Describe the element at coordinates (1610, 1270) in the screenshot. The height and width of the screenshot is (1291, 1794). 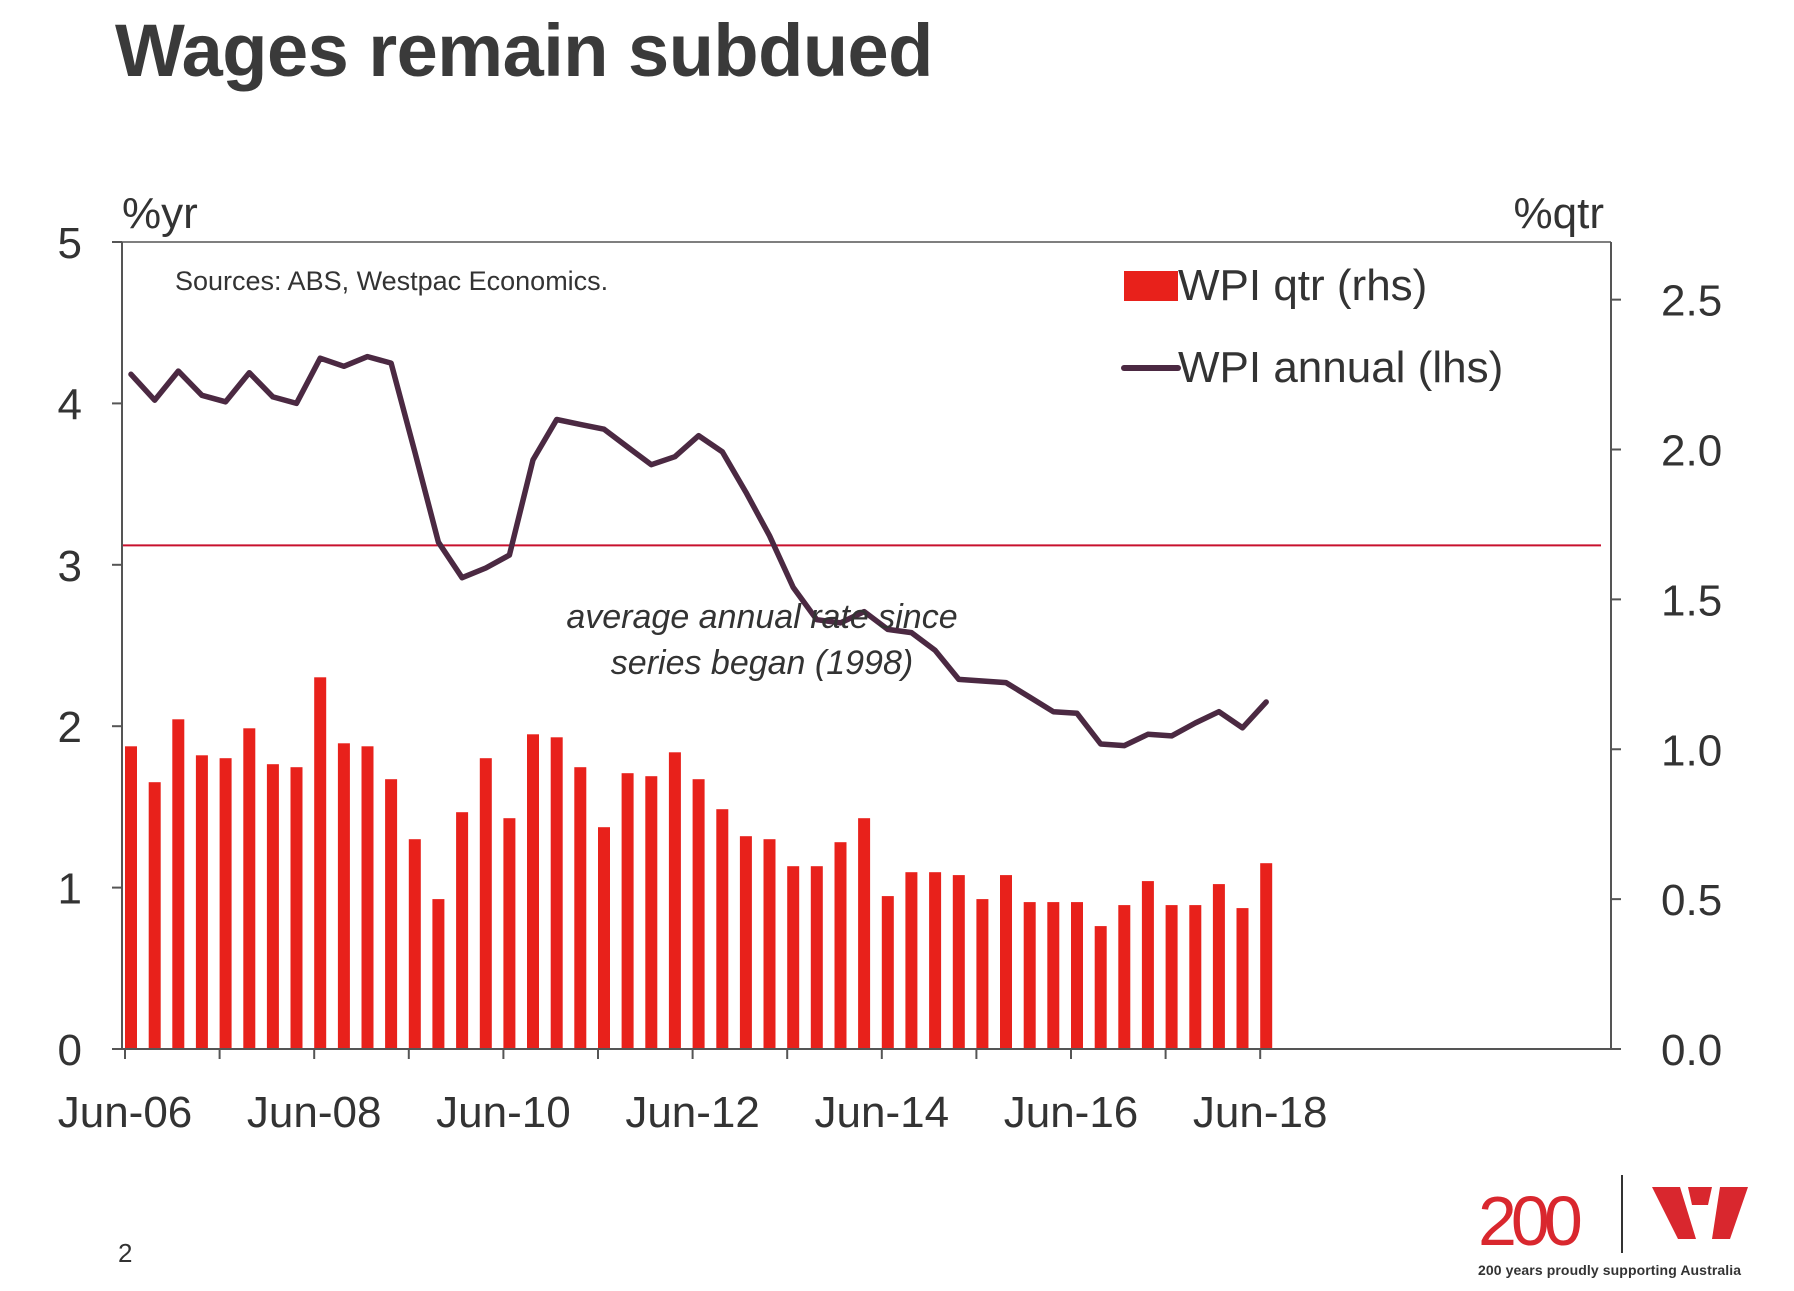
I see `logo-tagline: 200 years proudly supporting Australia` at that location.